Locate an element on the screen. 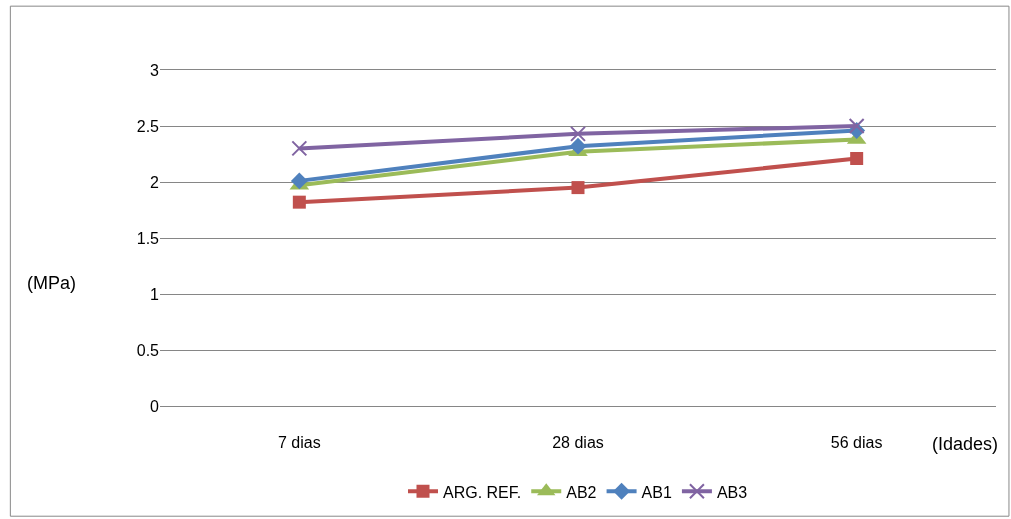 The width and height of the screenshot is (1011, 519). legend-label: ARG. REF. is located at coordinates (482, 492).